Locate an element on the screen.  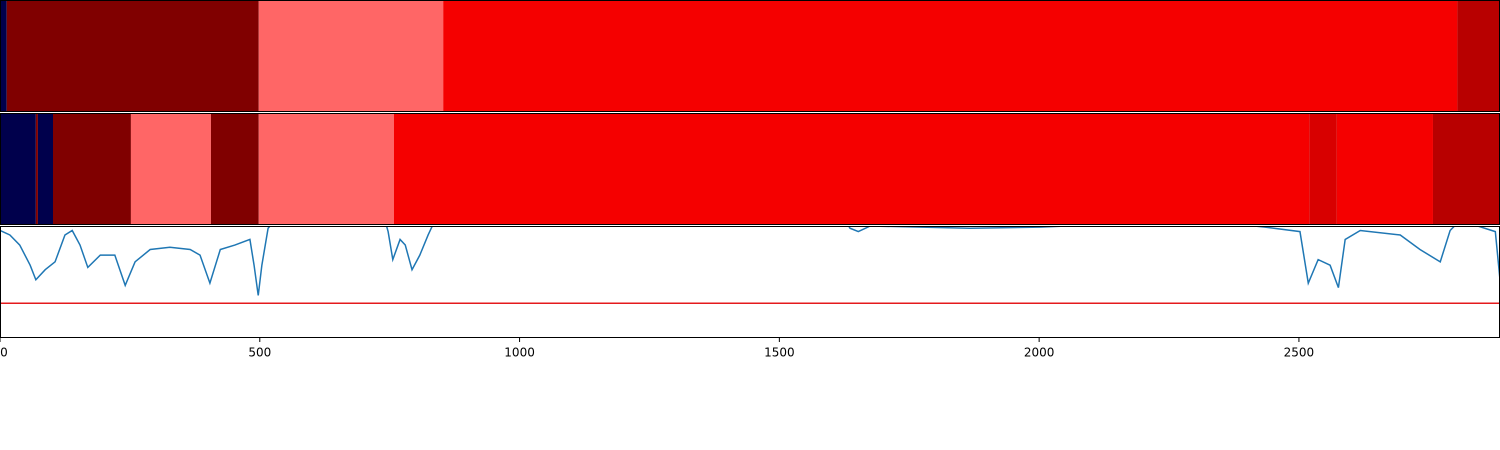
x-tick-label: 500 is located at coordinates (259, 353).